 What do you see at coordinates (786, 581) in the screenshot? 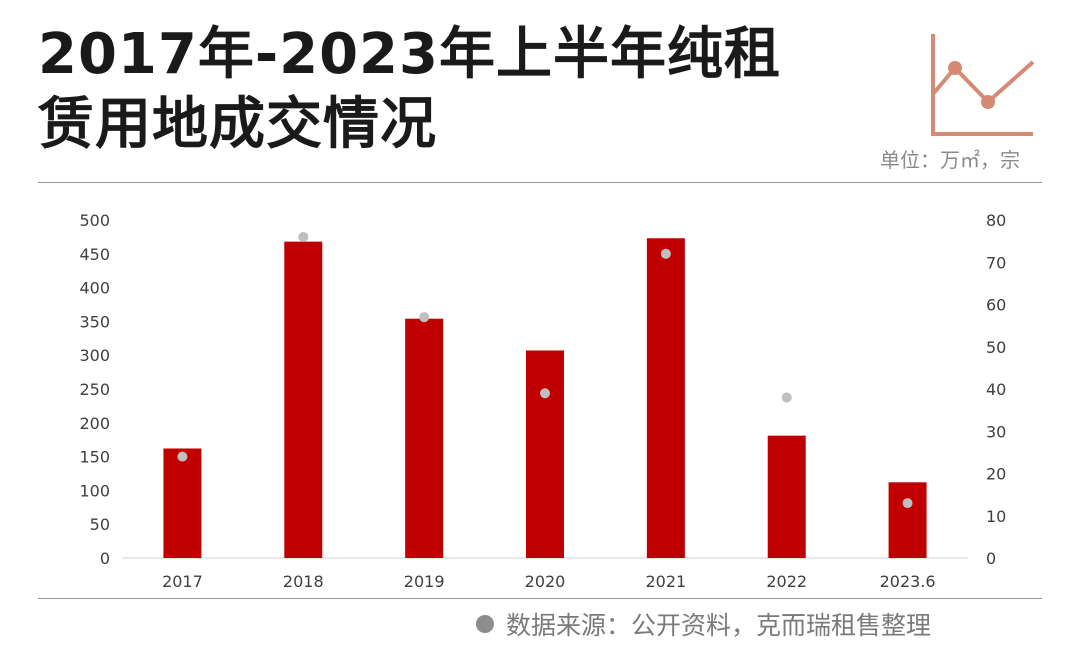
I see `x-tick-label: 2022` at bounding box center [786, 581].